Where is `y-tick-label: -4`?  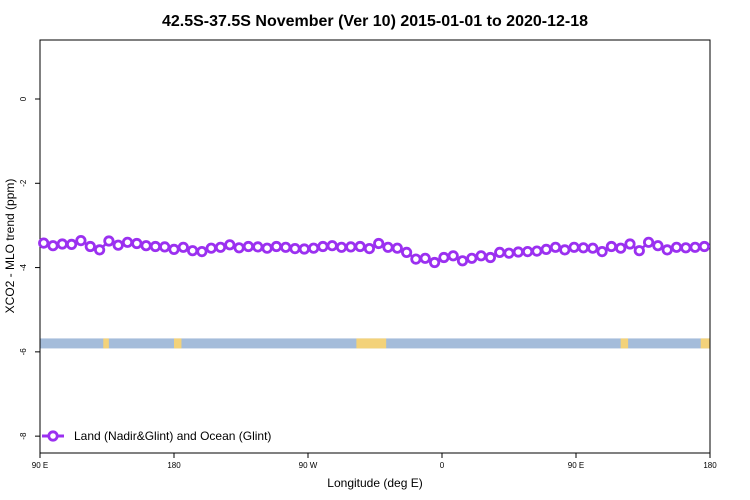
y-tick-label: -4 is located at coordinates (23, 267).